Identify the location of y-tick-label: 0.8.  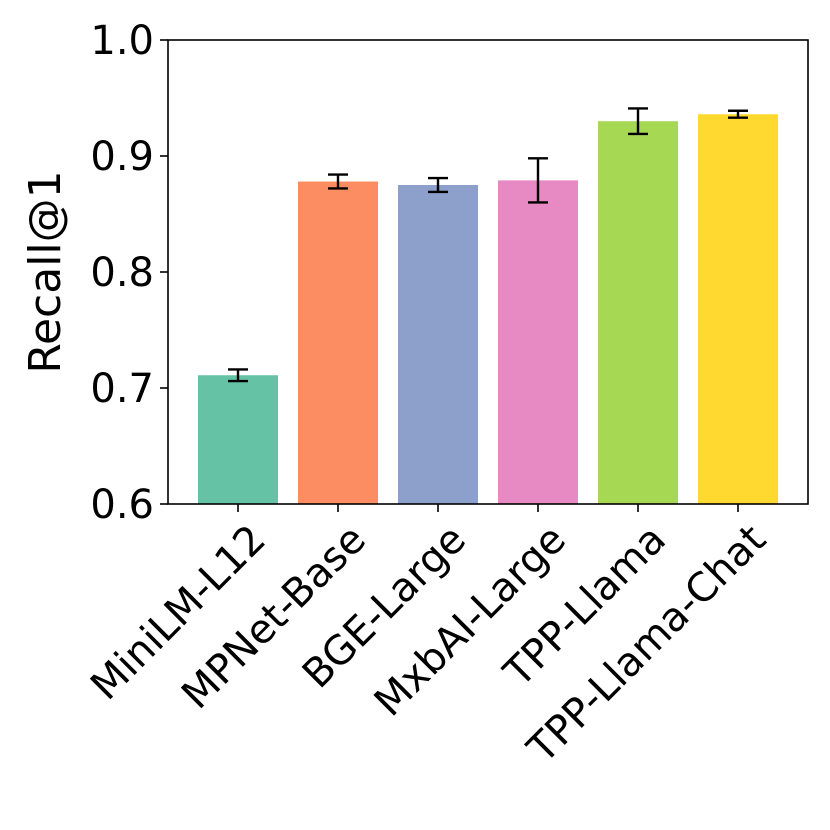
(122, 273).